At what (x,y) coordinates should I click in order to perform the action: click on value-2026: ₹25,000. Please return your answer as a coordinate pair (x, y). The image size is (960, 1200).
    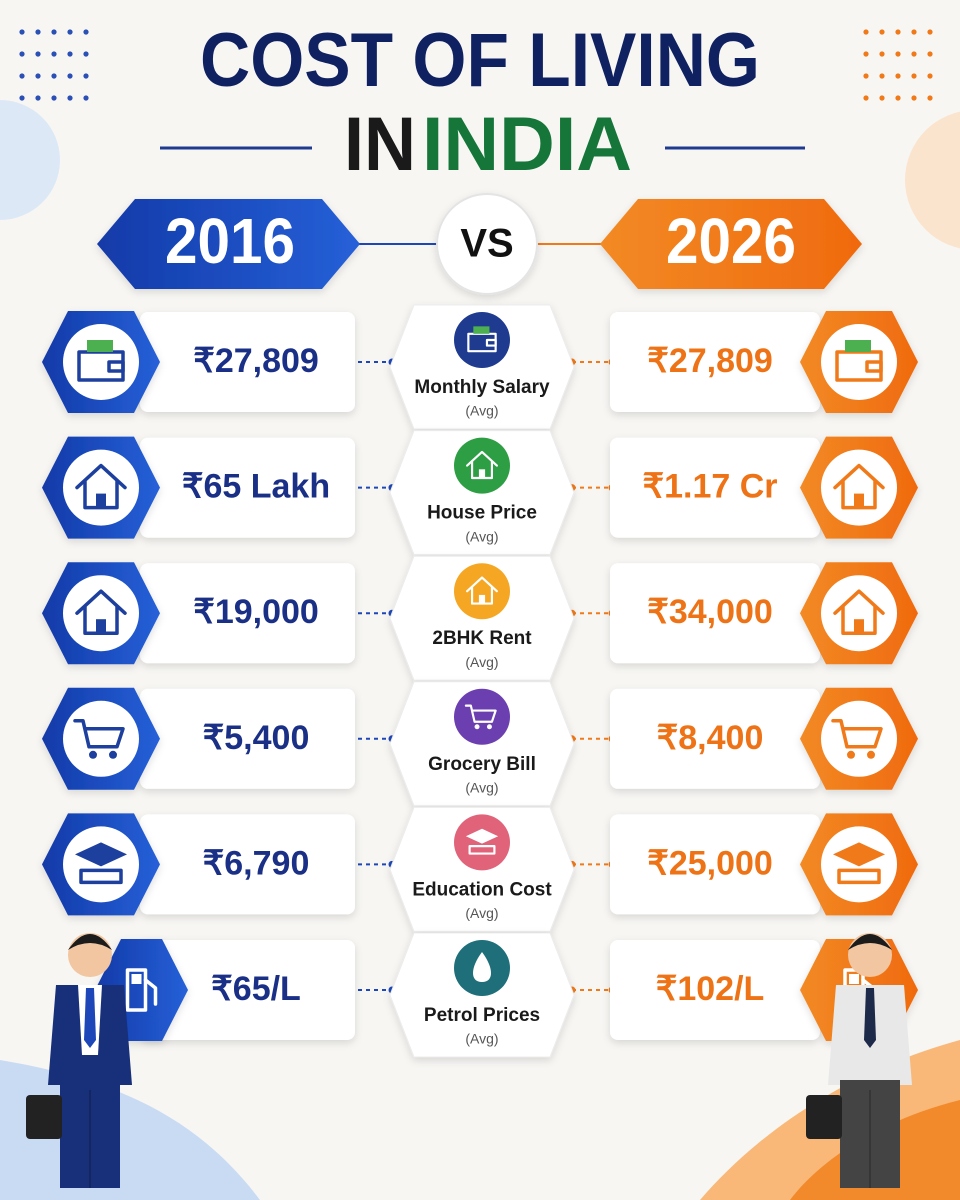
    Looking at the image, I should click on (710, 863).